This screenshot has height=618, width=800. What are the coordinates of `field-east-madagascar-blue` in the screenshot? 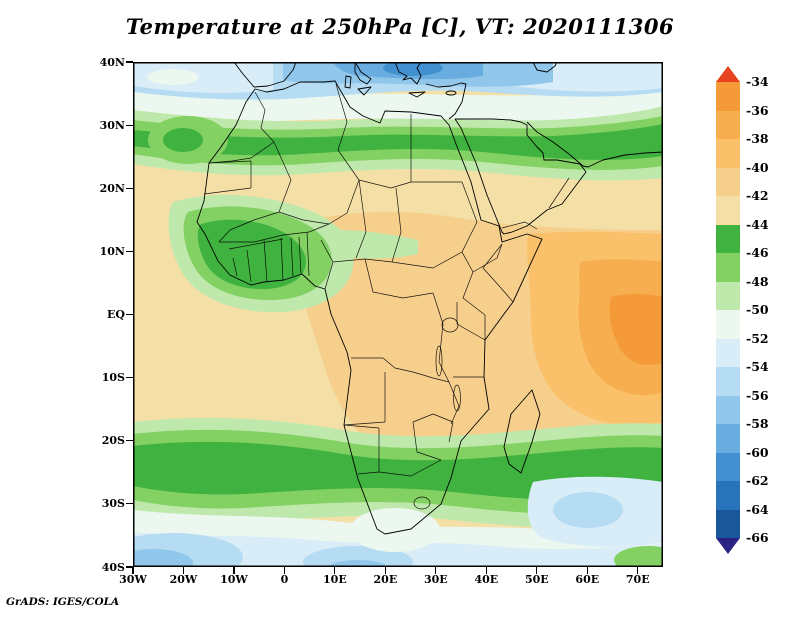 It's located at (588, 510).